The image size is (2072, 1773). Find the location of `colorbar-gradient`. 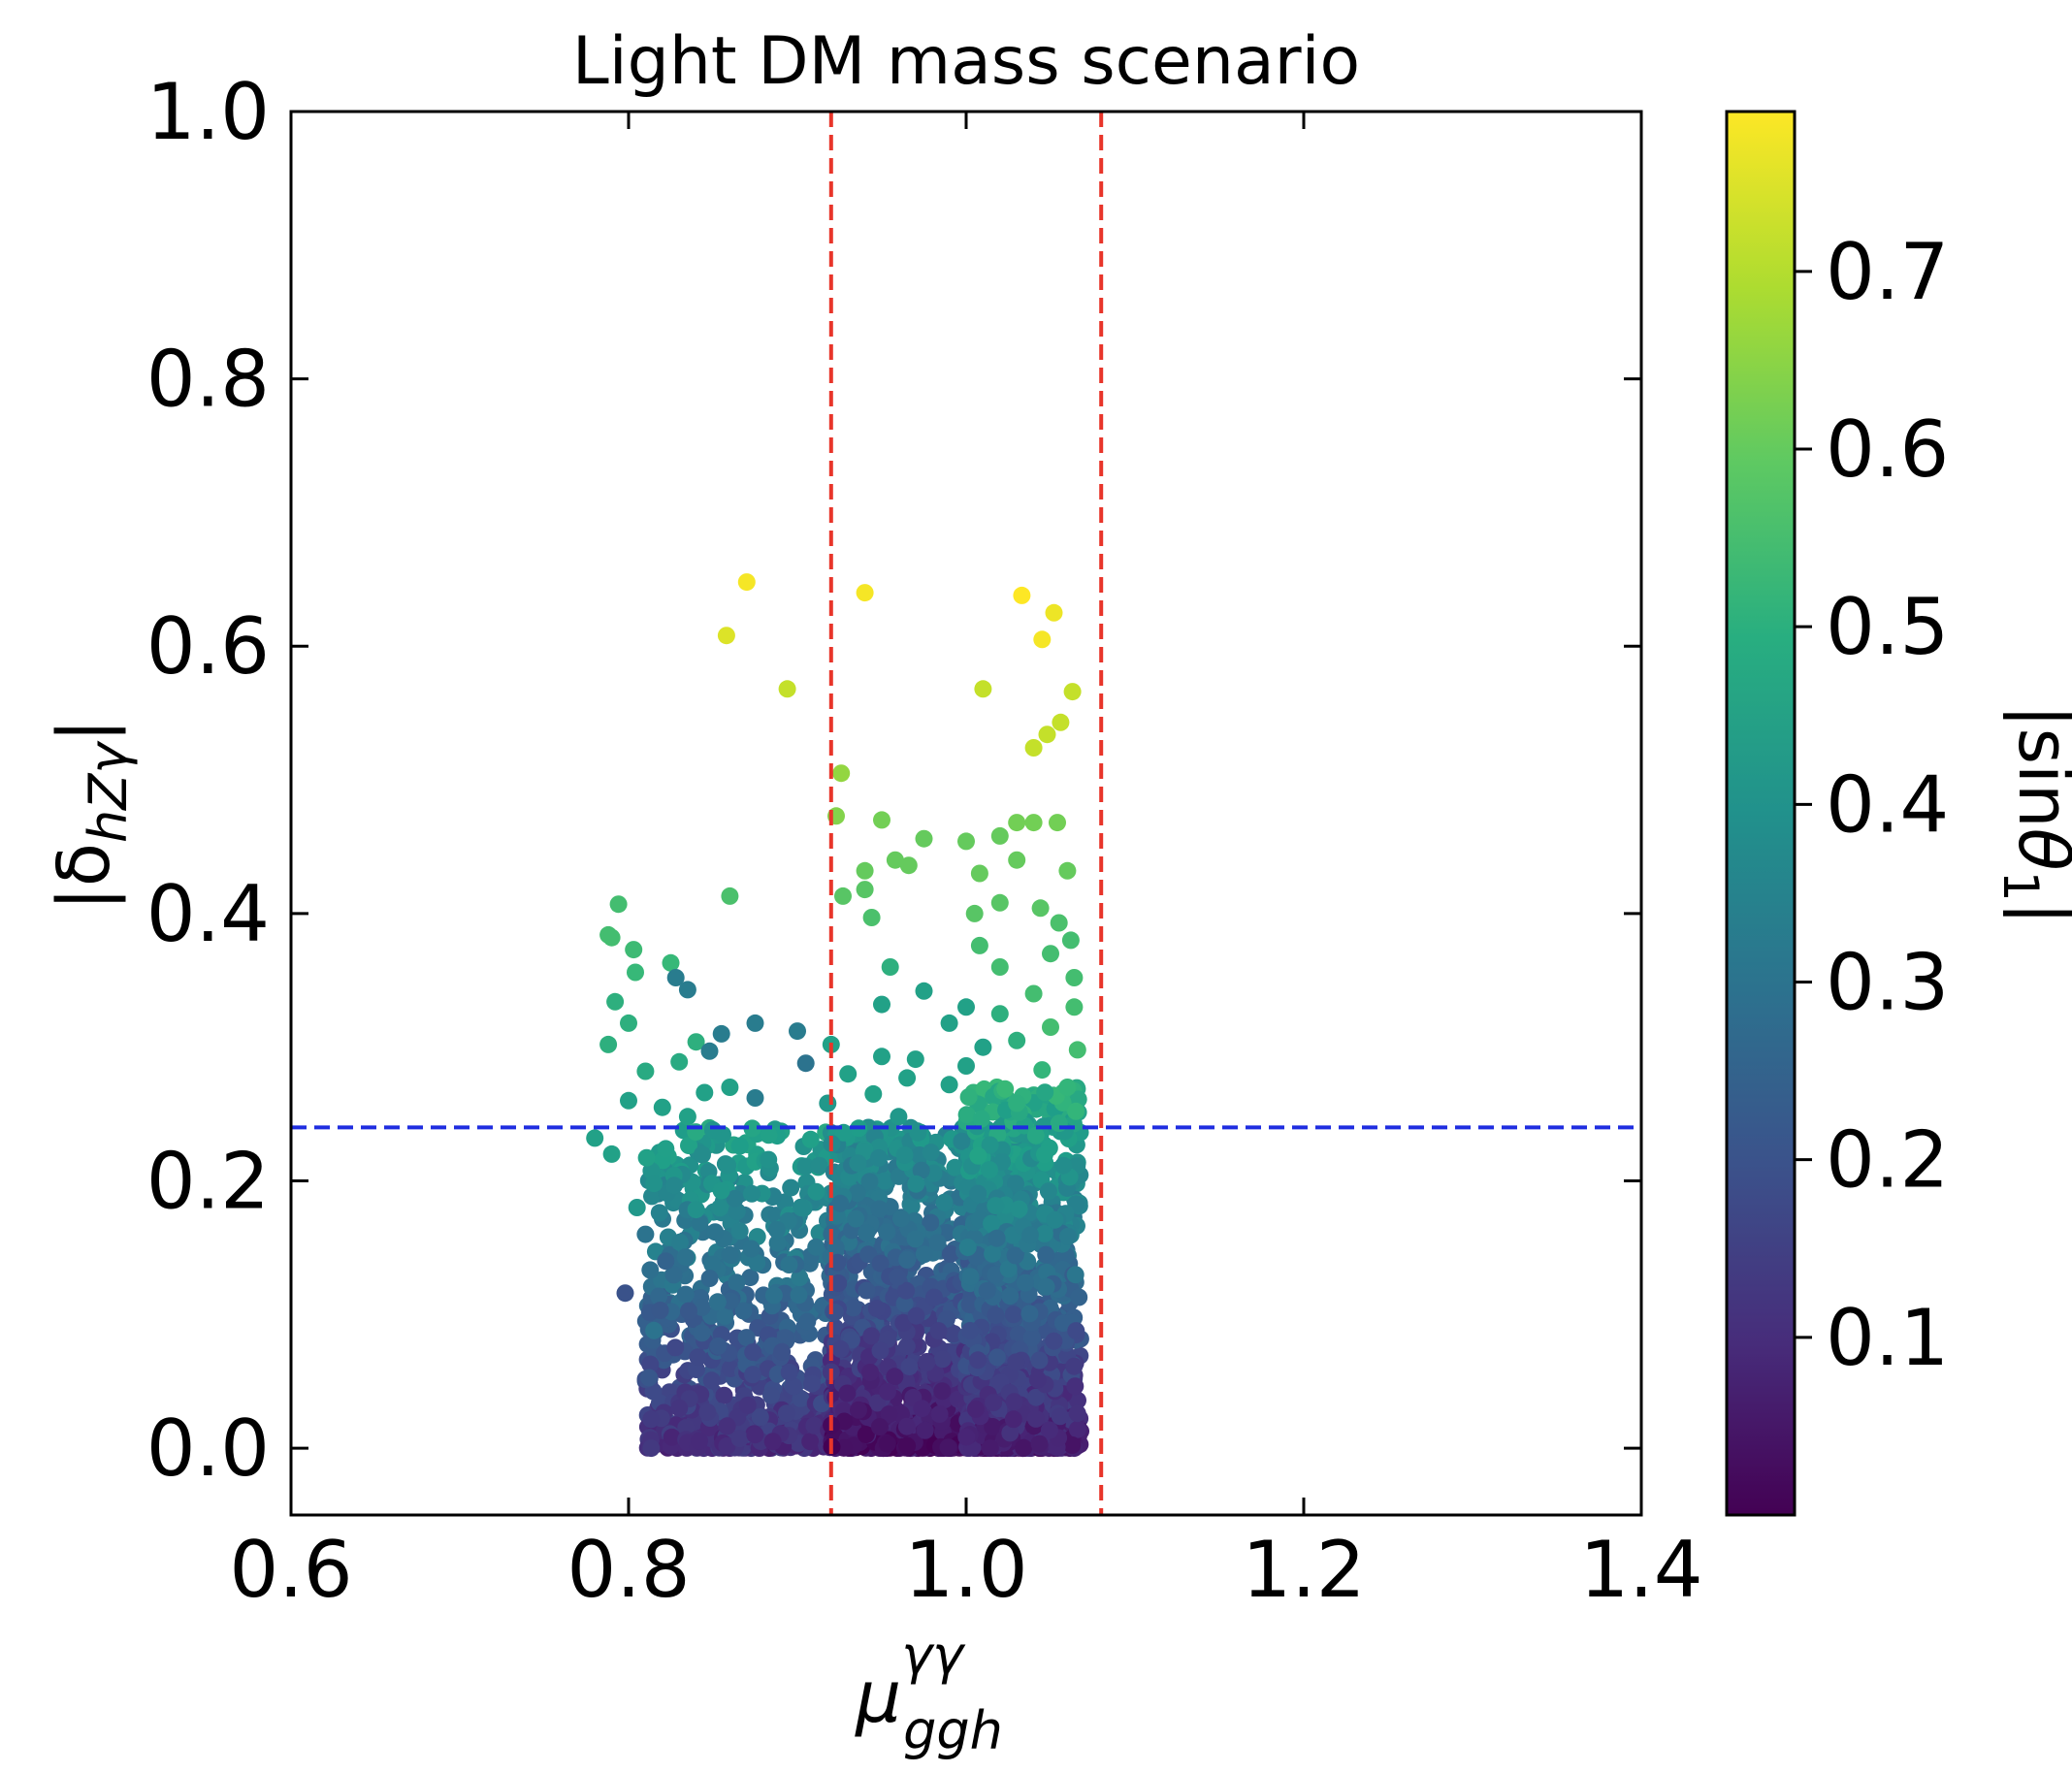

colorbar-gradient is located at coordinates (1761, 813).